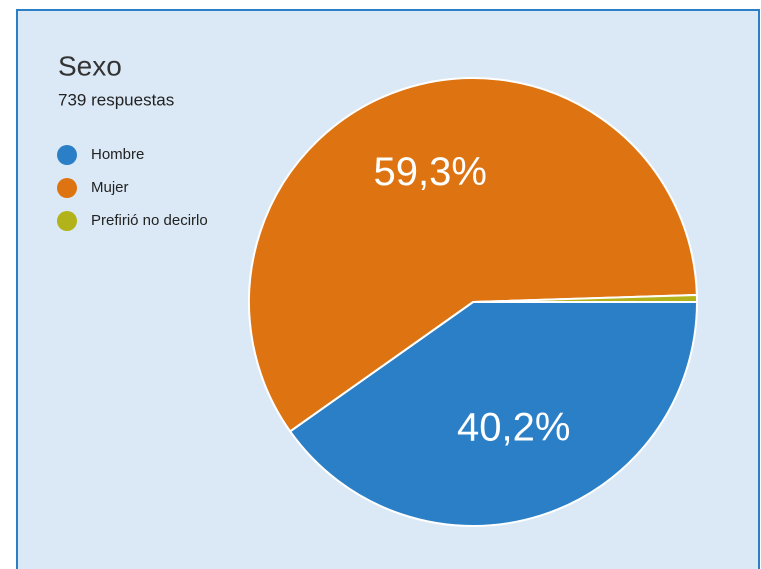 The height and width of the screenshot is (569, 761). Describe the element at coordinates (132, 188) in the screenshot. I see `legend: Hombre Mujer Prefirió no decirlo` at that location.